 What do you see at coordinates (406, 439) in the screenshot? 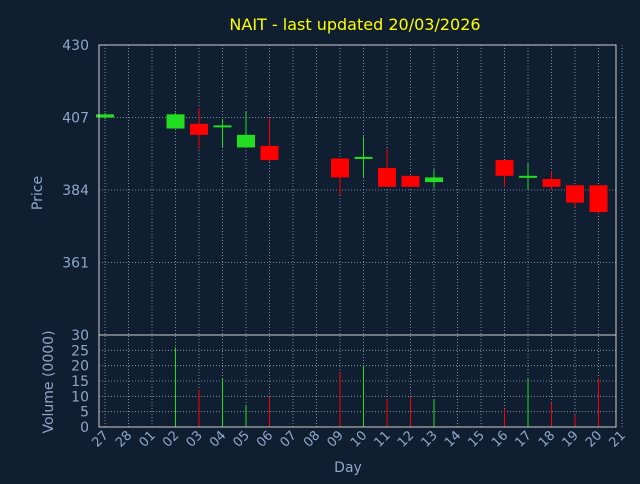
I see `x-tick-label: 12` at bounding box center [406, 439].